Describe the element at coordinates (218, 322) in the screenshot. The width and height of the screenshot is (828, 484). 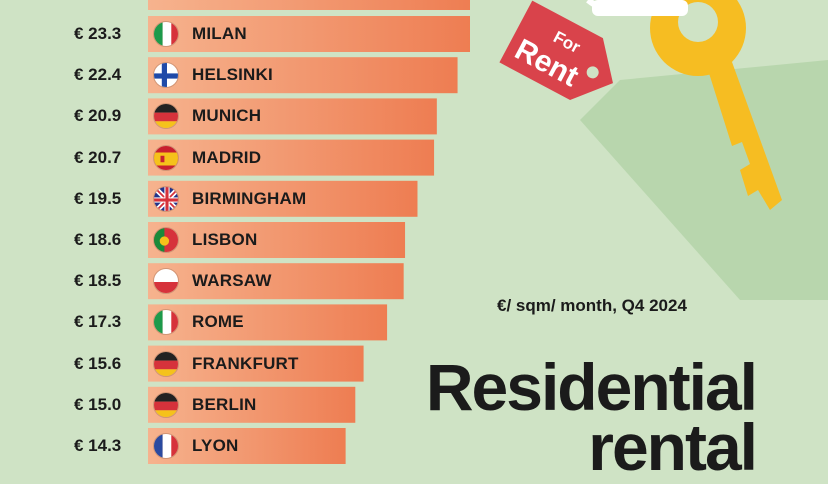
I see `category-label: ROME` at that location.